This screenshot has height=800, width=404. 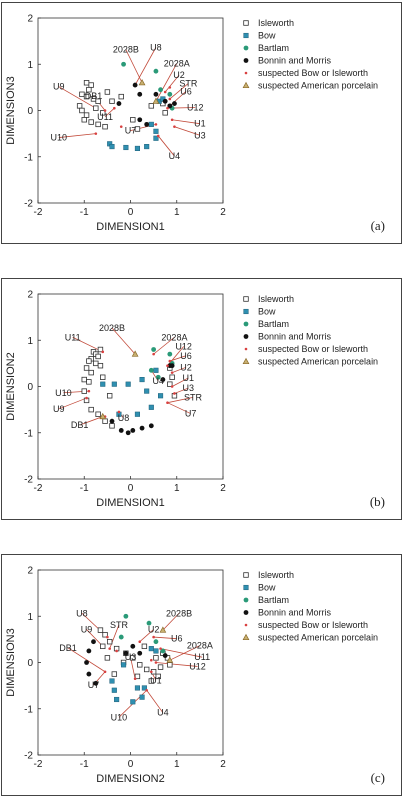 I want to click on legend-label: suspected Bow or Isleworth, so click(x=313, y=73).